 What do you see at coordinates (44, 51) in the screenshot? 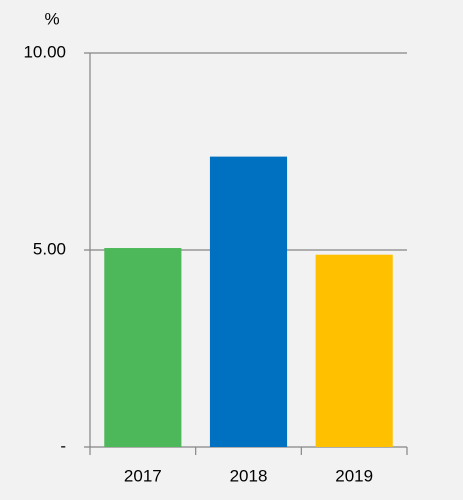
I see `y-tick-label: 10.00` at bounding box center [44, 51].